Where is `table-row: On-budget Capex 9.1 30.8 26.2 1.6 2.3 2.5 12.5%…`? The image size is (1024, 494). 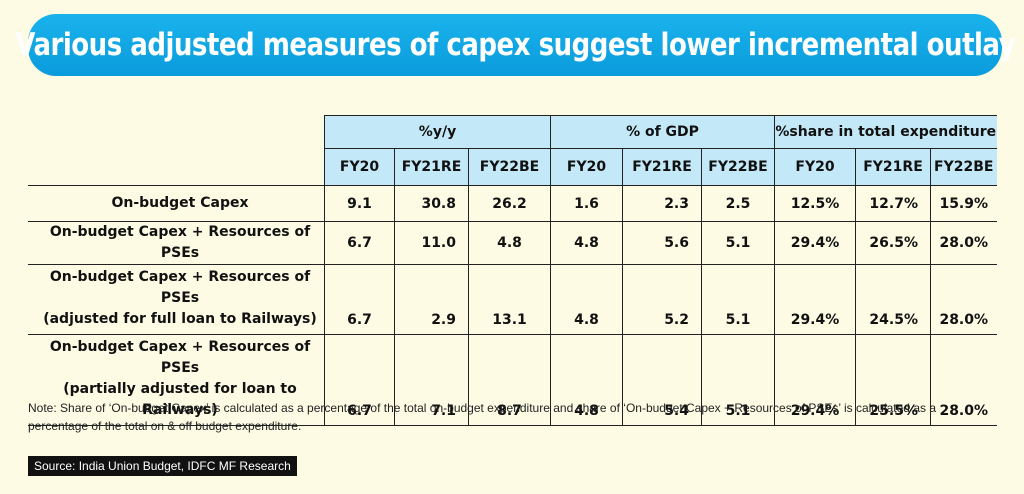
table-row: On-budget Capex 9.1 30.8 26.2 1.6 2.3 2.5 12.5%… is located at coordinates (512, 203).